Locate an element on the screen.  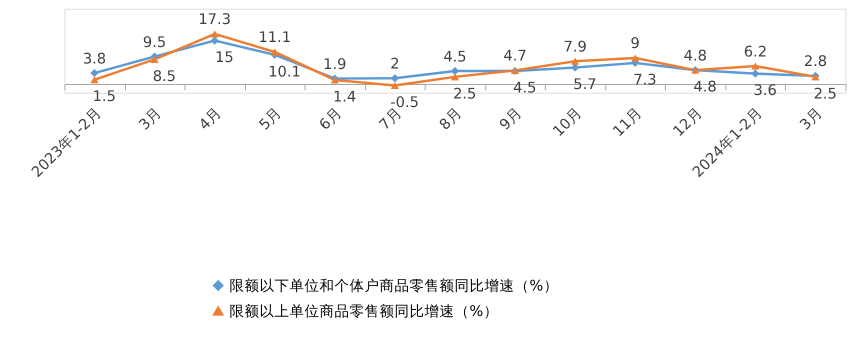
data-label: 5.7 is located at coordinates (585, 85).